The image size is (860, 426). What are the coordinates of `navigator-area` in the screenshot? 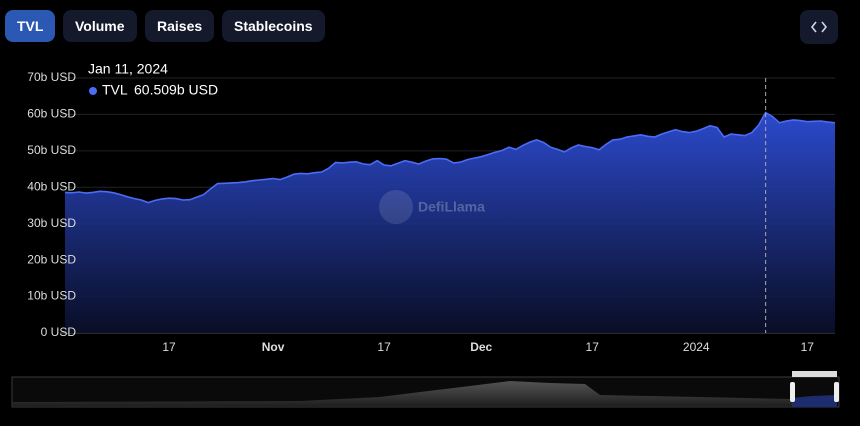 It's located at (402, 394).